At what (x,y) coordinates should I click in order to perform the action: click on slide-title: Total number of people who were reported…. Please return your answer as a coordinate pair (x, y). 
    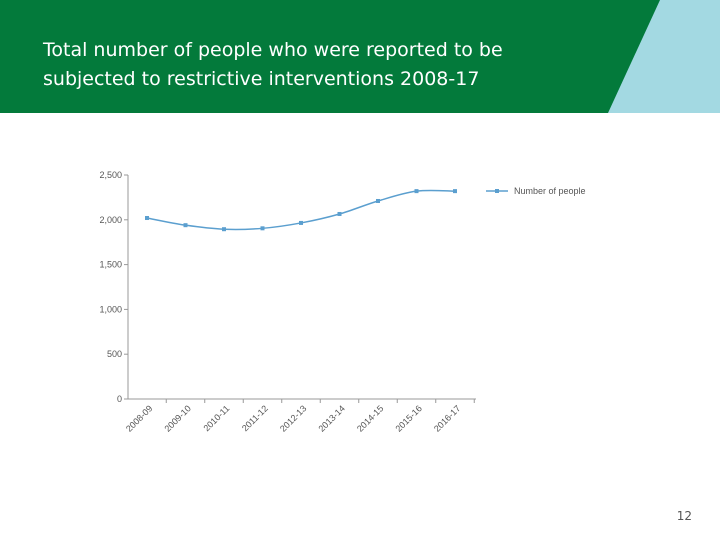
    Looking at the image, I should click on (323, 65).